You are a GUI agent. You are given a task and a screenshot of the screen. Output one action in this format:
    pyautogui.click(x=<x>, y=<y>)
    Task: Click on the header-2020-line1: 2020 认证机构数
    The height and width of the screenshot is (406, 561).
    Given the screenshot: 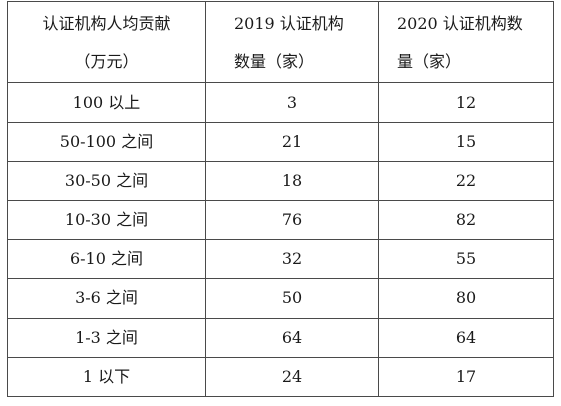 What is the action you would take?
    pyautogui.click(x=460, y=23)
    